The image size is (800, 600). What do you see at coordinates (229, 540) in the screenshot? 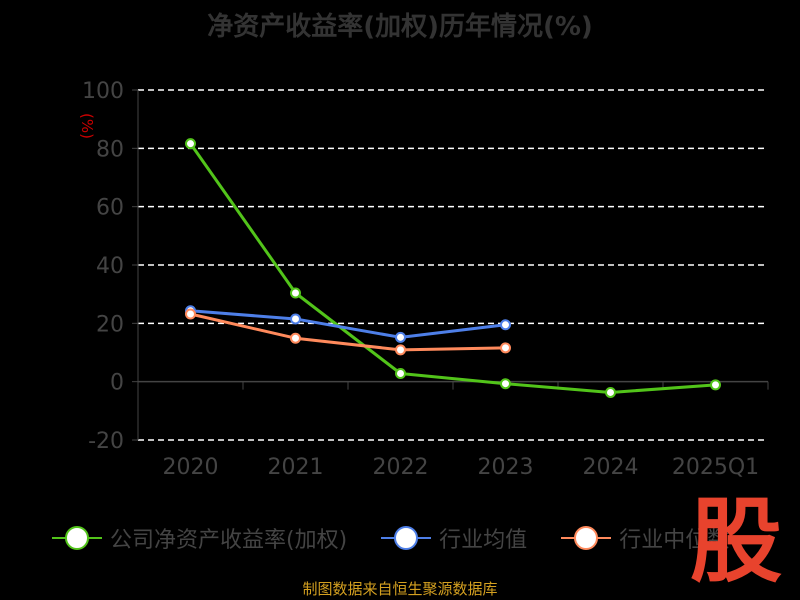
I see `legend-label-company: 公司净资产收益率(加权)` at bounding box center [229, 540].